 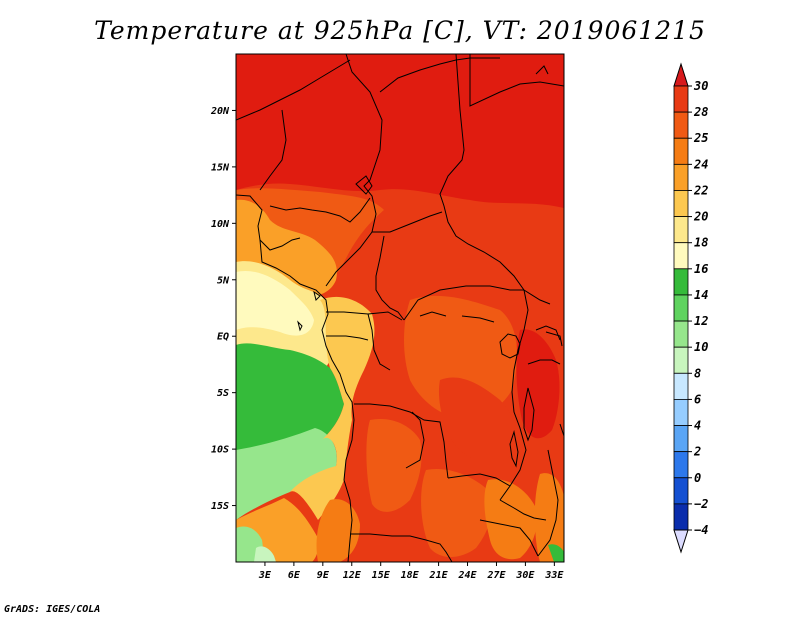 I want to click on lon-tick-label: 3E, so click(x=265, y=575).